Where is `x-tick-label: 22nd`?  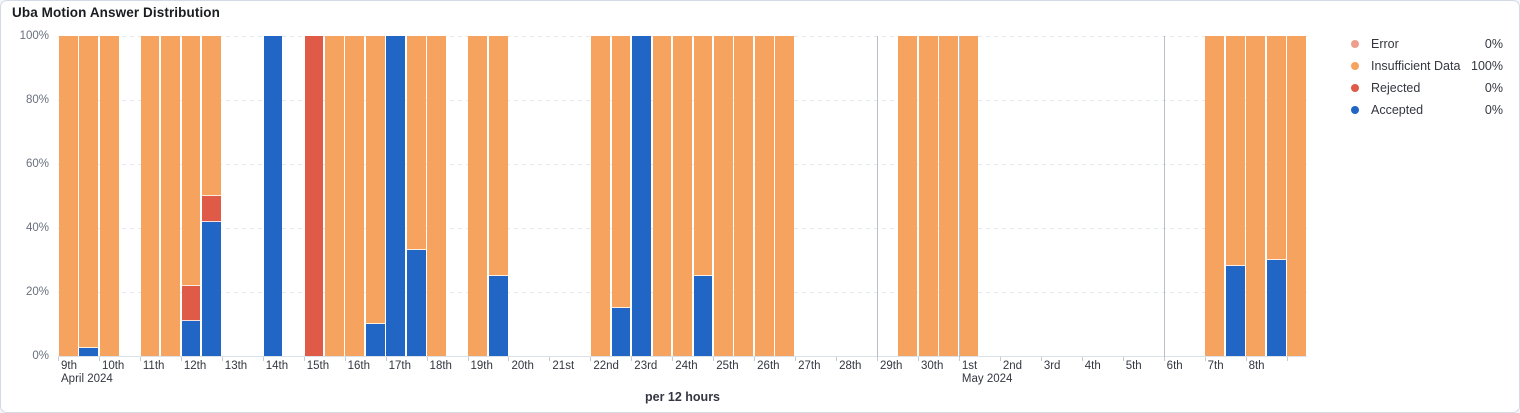
x-tick-label: 22nd is located at coordinates (606, 366).